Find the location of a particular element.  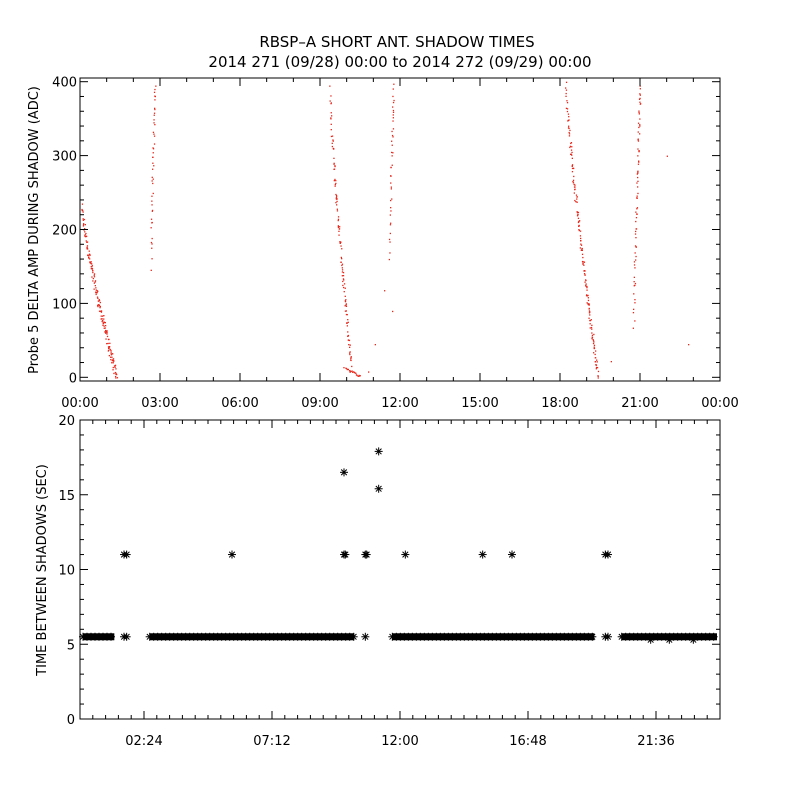

top-y-tick-label: 100 is located at coordinates (64, 304).